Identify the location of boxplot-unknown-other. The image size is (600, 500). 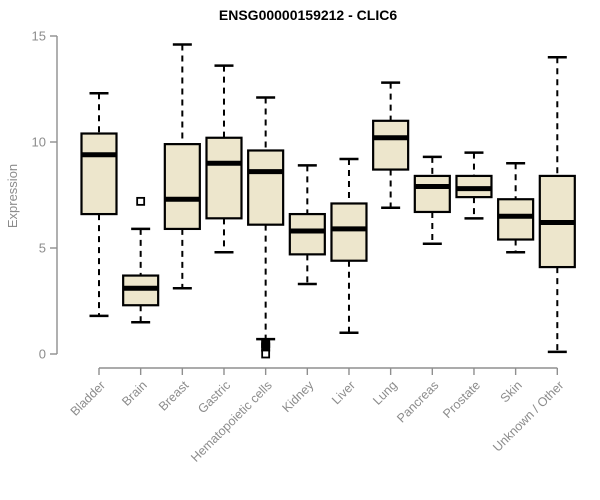
(557, 204).